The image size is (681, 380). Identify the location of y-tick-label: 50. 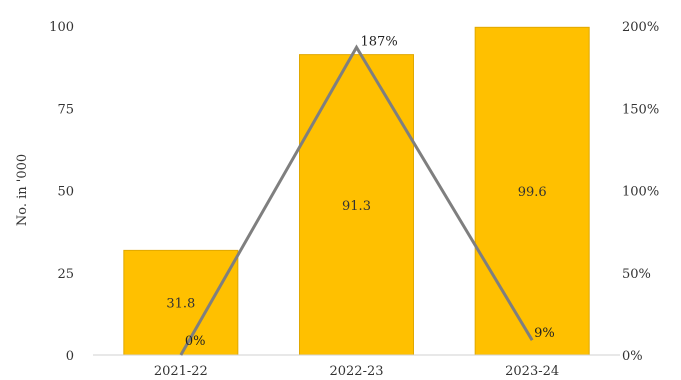
(65, 192).